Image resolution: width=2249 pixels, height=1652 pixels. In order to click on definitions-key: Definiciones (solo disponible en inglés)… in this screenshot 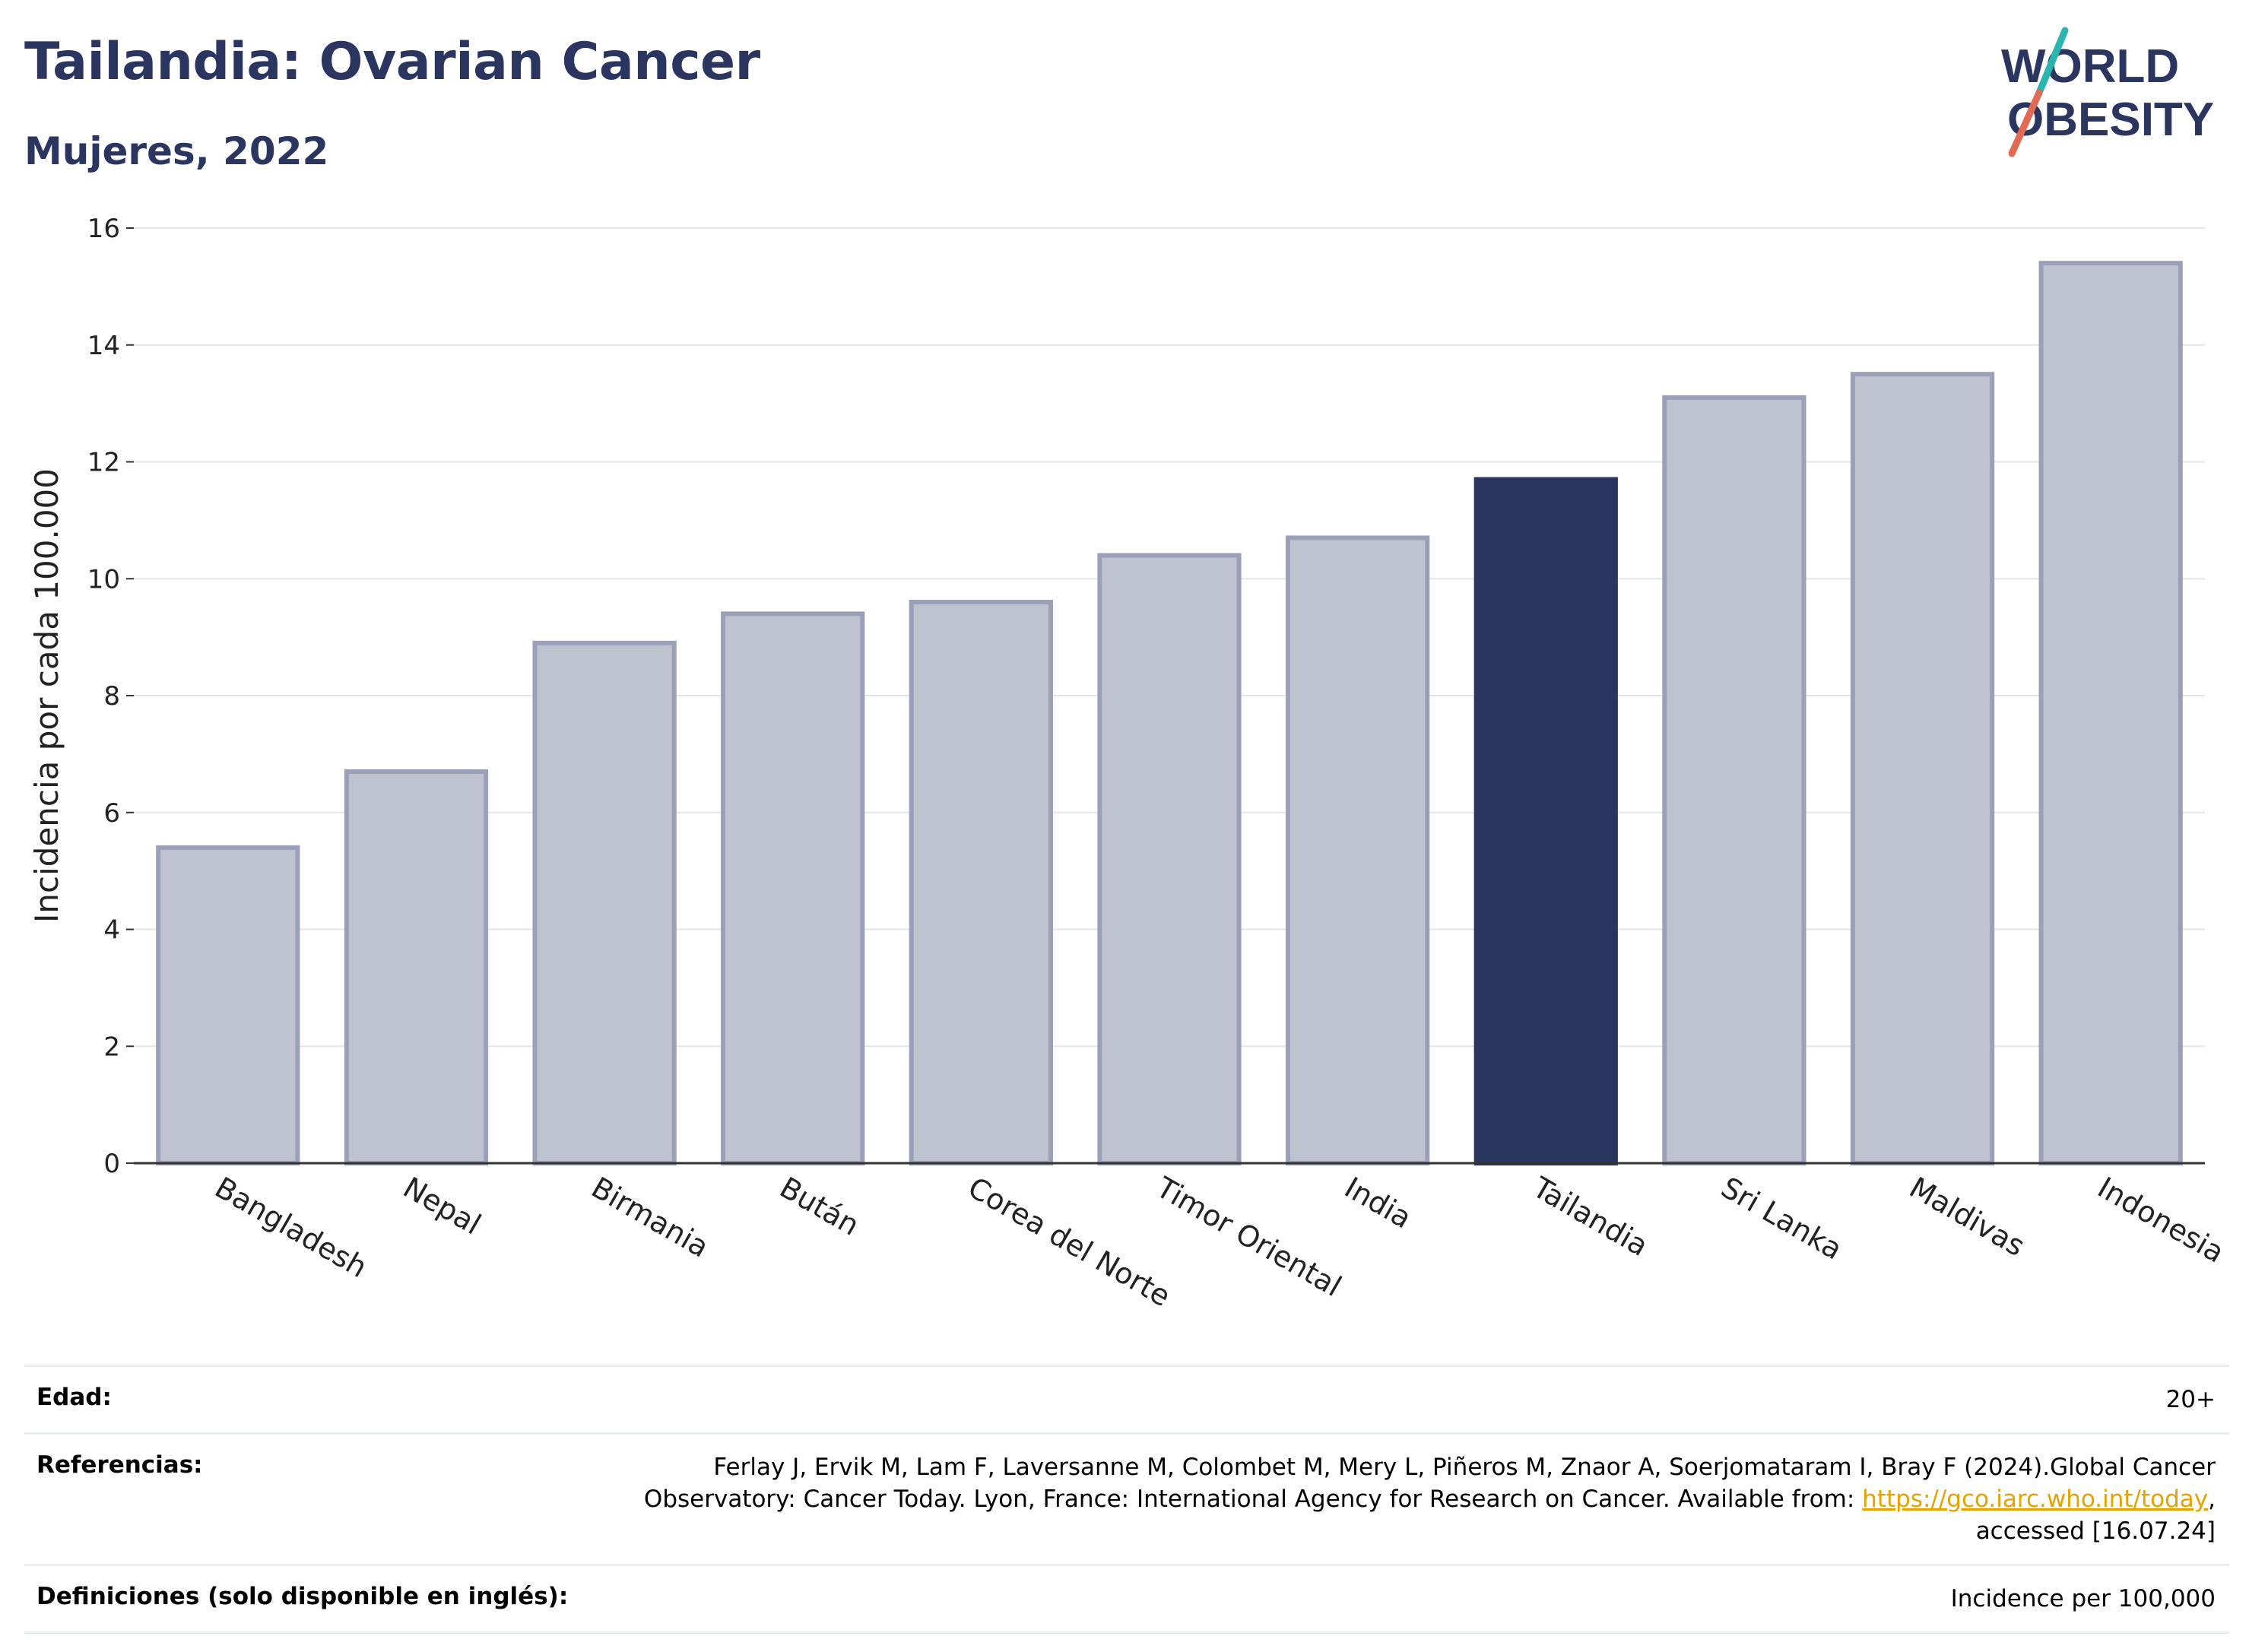, I will do `click(302, 1596)`.